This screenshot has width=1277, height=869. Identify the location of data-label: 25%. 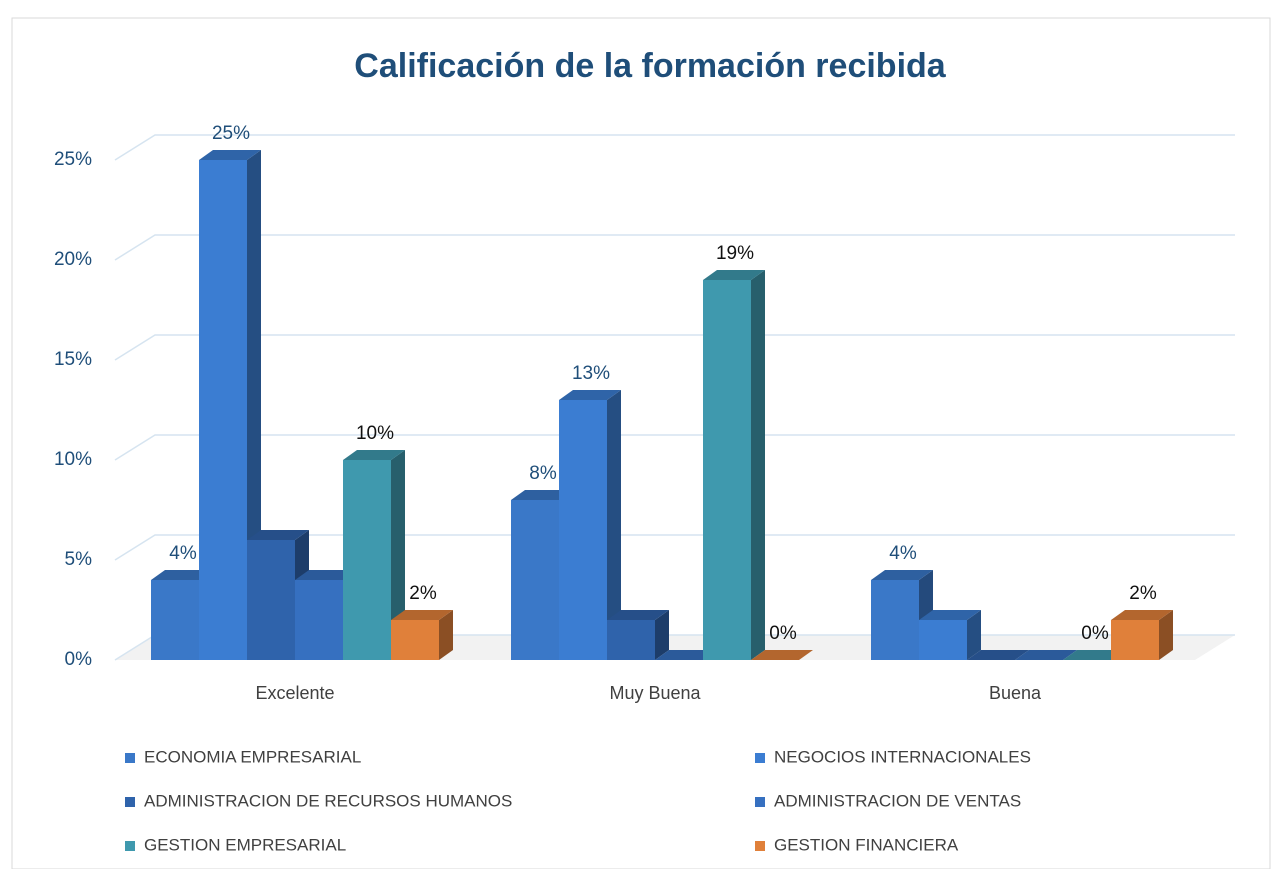
(231, 133).